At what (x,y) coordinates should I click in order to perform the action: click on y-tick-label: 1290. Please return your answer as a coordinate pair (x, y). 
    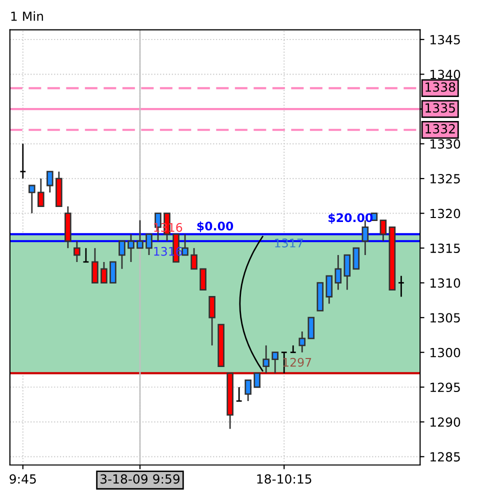
    Looking at the image, I should click on (445, 422).